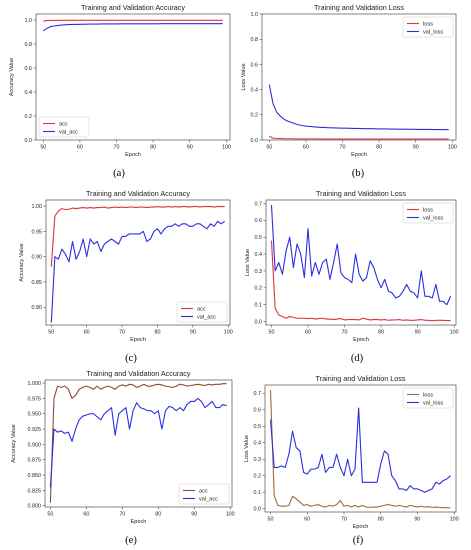 The image size is (471, 550). Describe the element at coordinates (244, 76) in the screenshot. I see `y-axis-label: Loss Value` at that location.